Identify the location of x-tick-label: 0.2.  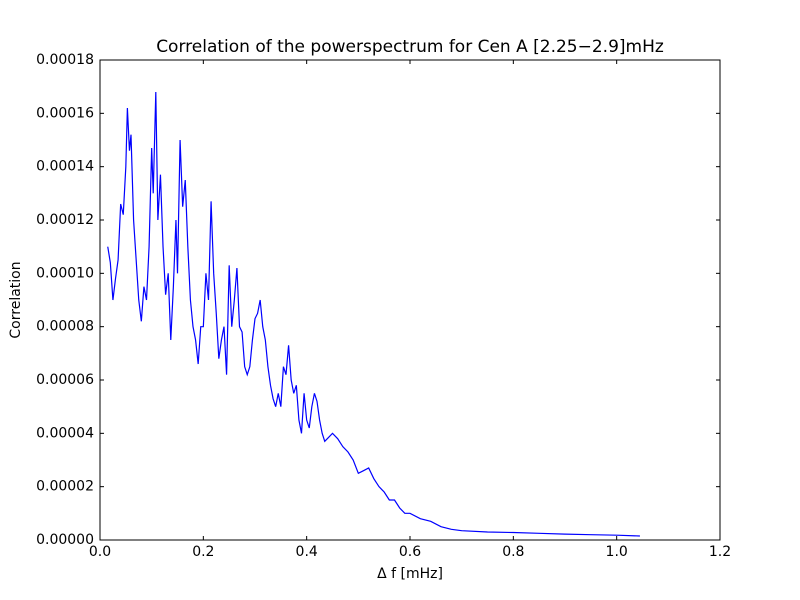
(203, 552).